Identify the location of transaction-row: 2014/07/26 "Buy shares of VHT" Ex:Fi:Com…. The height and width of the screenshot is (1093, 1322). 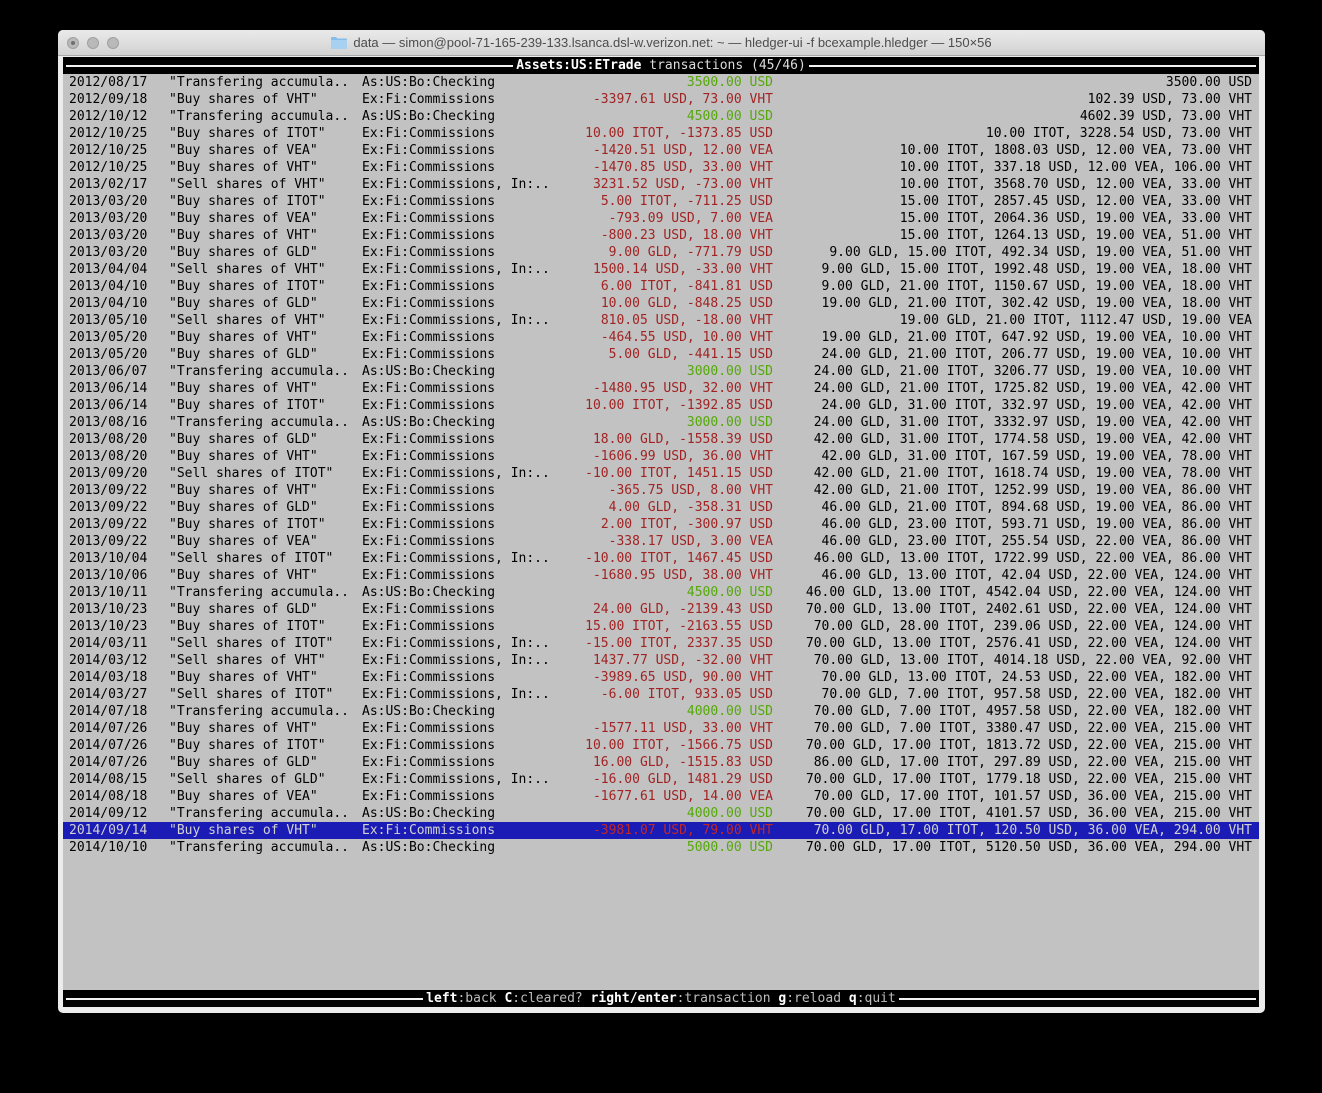
(661, 728).